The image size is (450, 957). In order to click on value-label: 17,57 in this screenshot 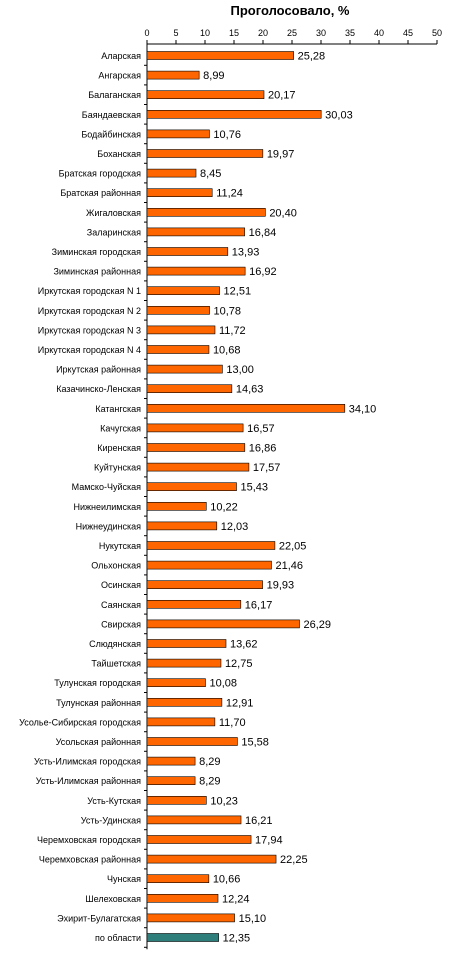, I will do `click(267, 468)`.